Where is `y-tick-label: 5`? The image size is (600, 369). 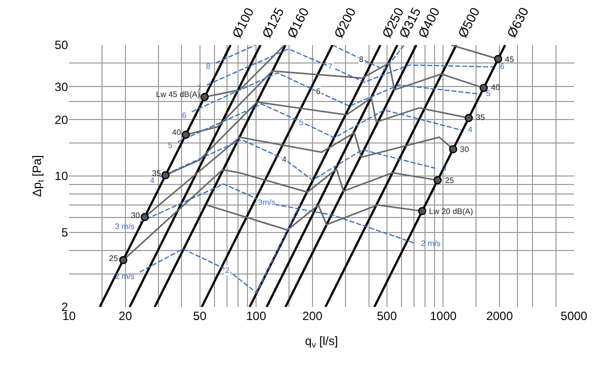
y-tick-label: 5 is located at coordinates (64, 233).